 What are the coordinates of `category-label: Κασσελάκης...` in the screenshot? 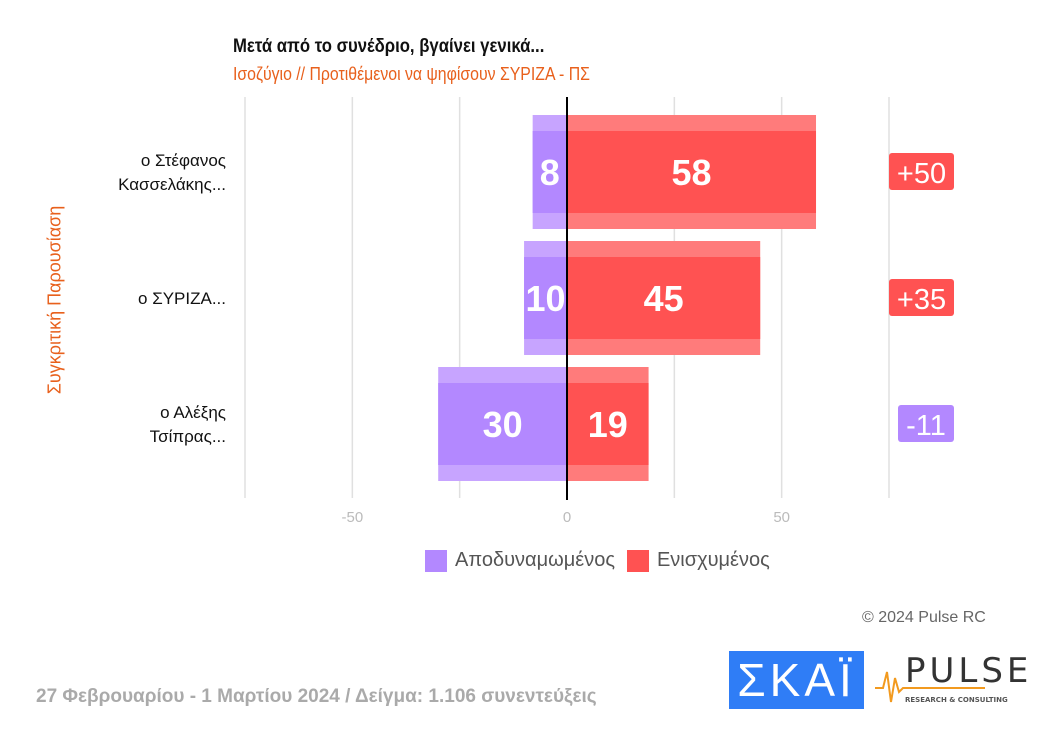 It's located at (172, 184).